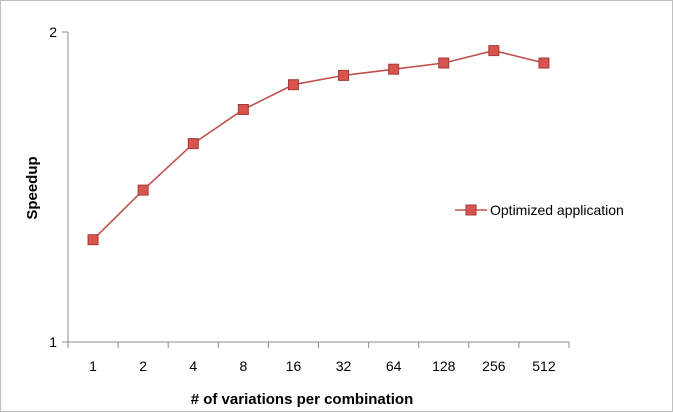 The image size is (673, 412). Describe the element at coordinates (302, 399) in the screenshot. I see `x-axis-title: # of variations per combination` at that location.